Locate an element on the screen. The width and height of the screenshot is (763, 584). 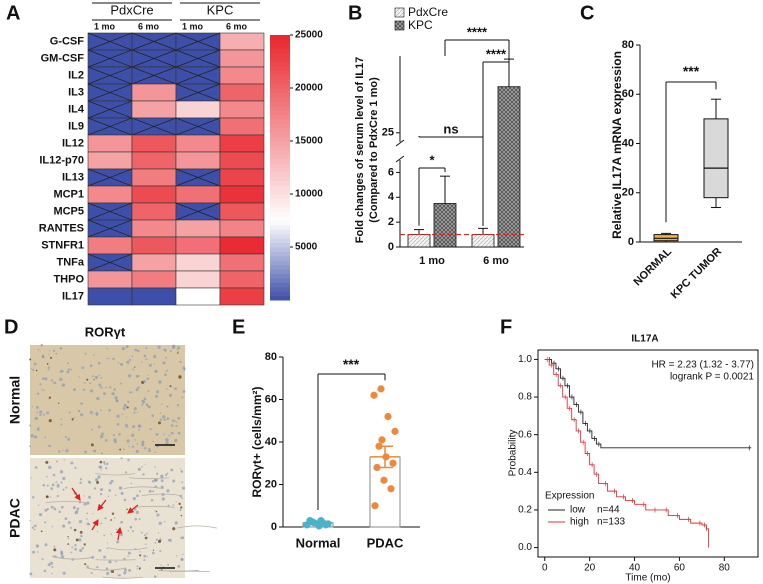
row-label: IL12-p70 is located at coordinates (61, 160).